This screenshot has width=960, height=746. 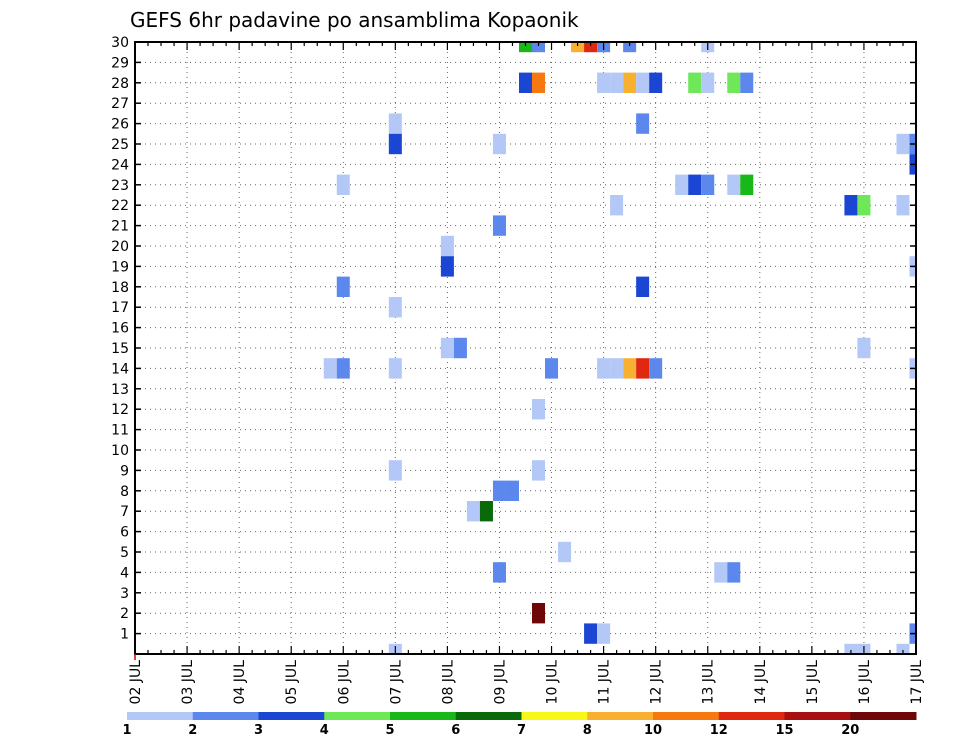 I want to click on legend-label: 20, so click(x=850, y=730).